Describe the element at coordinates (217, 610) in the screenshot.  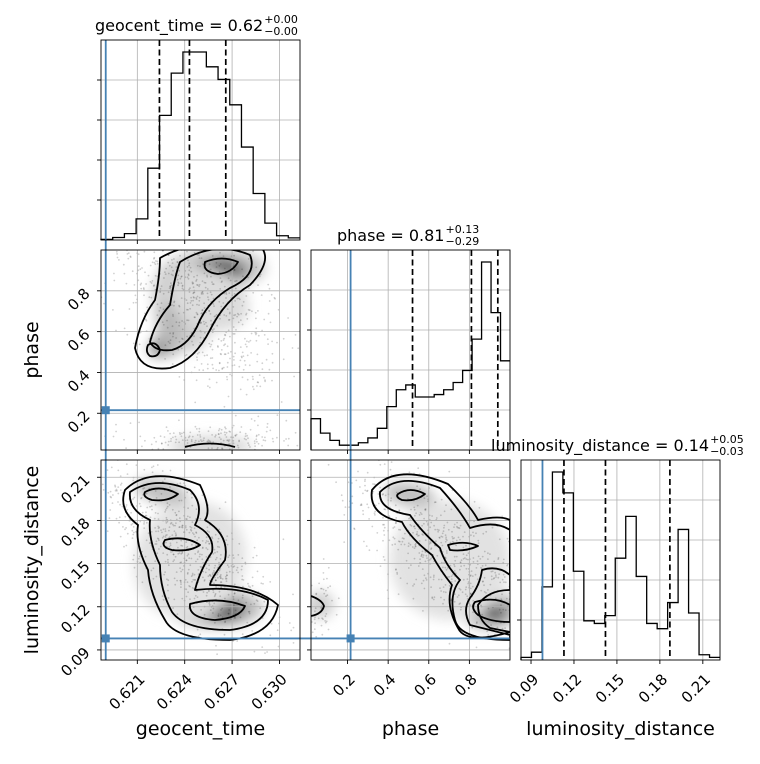
I see `contour-line` at that location.